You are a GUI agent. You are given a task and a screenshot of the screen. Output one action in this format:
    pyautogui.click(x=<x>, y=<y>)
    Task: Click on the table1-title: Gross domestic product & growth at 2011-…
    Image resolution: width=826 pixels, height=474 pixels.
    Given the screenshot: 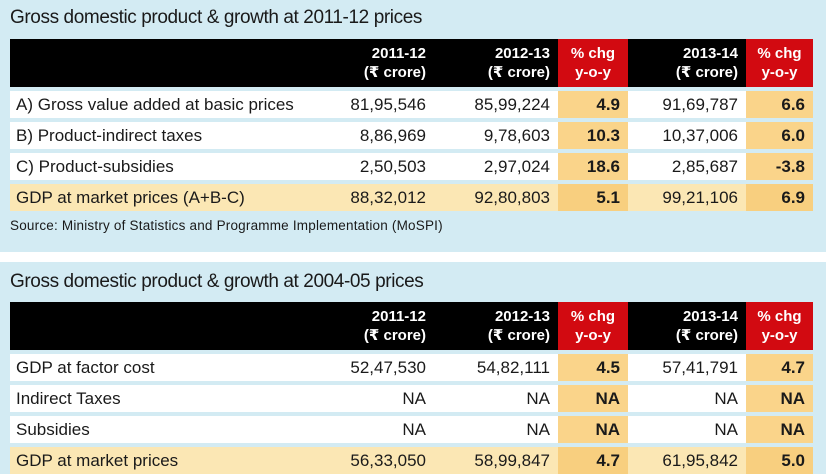 What is the action you would take?
    pyautogui.click(x=216, y=17)
    